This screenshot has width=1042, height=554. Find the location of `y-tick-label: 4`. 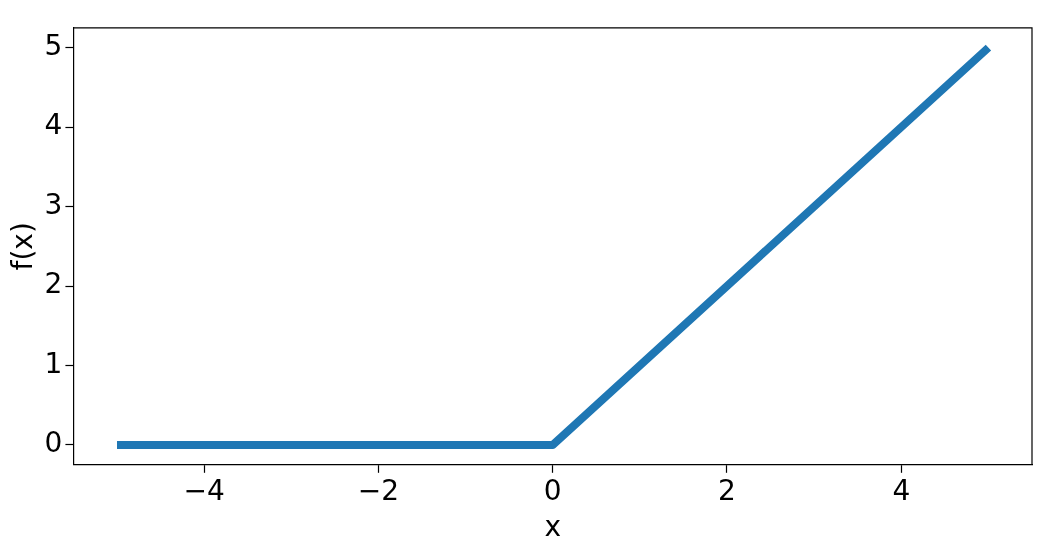

y-tick-label: 4 is located at coordinates (53, 125).